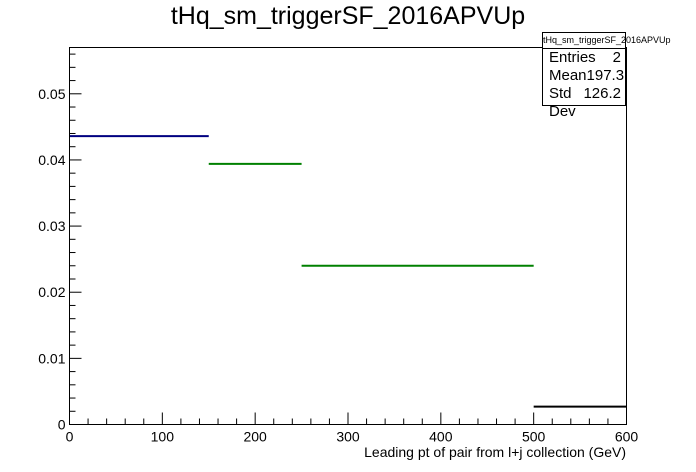  I want to click on y-tick-label: 0.03, so click(51, 226).